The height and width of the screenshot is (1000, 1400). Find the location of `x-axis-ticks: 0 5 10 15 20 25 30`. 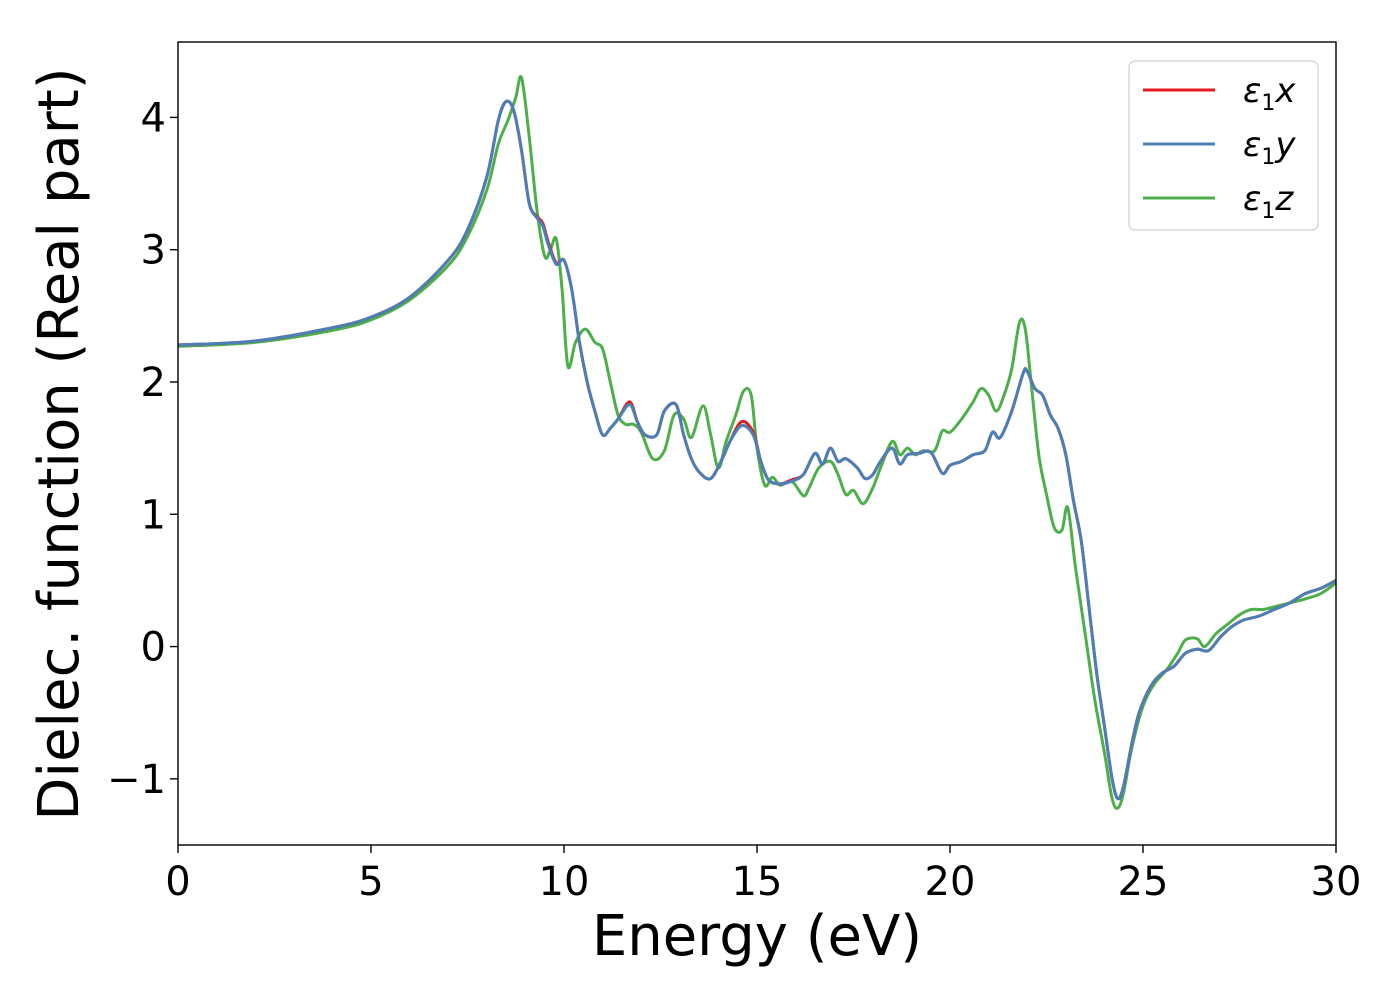

x-axis-ticks: 0 5 10 15 20 25 30 is located at coordinates (763, 875).